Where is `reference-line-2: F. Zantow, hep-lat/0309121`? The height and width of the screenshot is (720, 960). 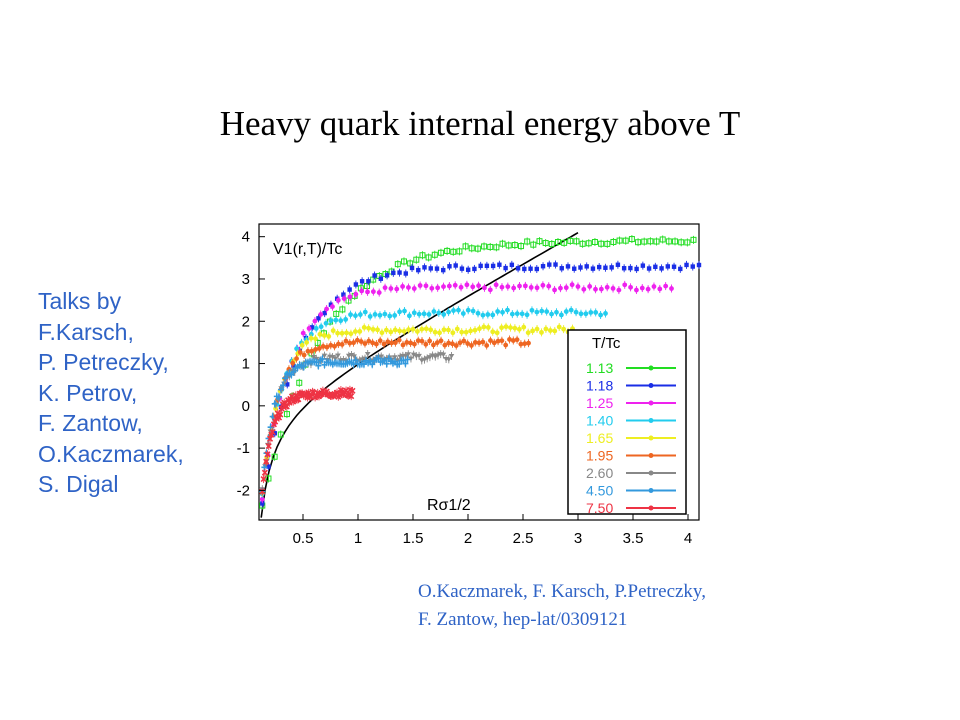 reference-line-2: F. Zantow, hep-lat/0309121 is located at coordinates (523, 619).